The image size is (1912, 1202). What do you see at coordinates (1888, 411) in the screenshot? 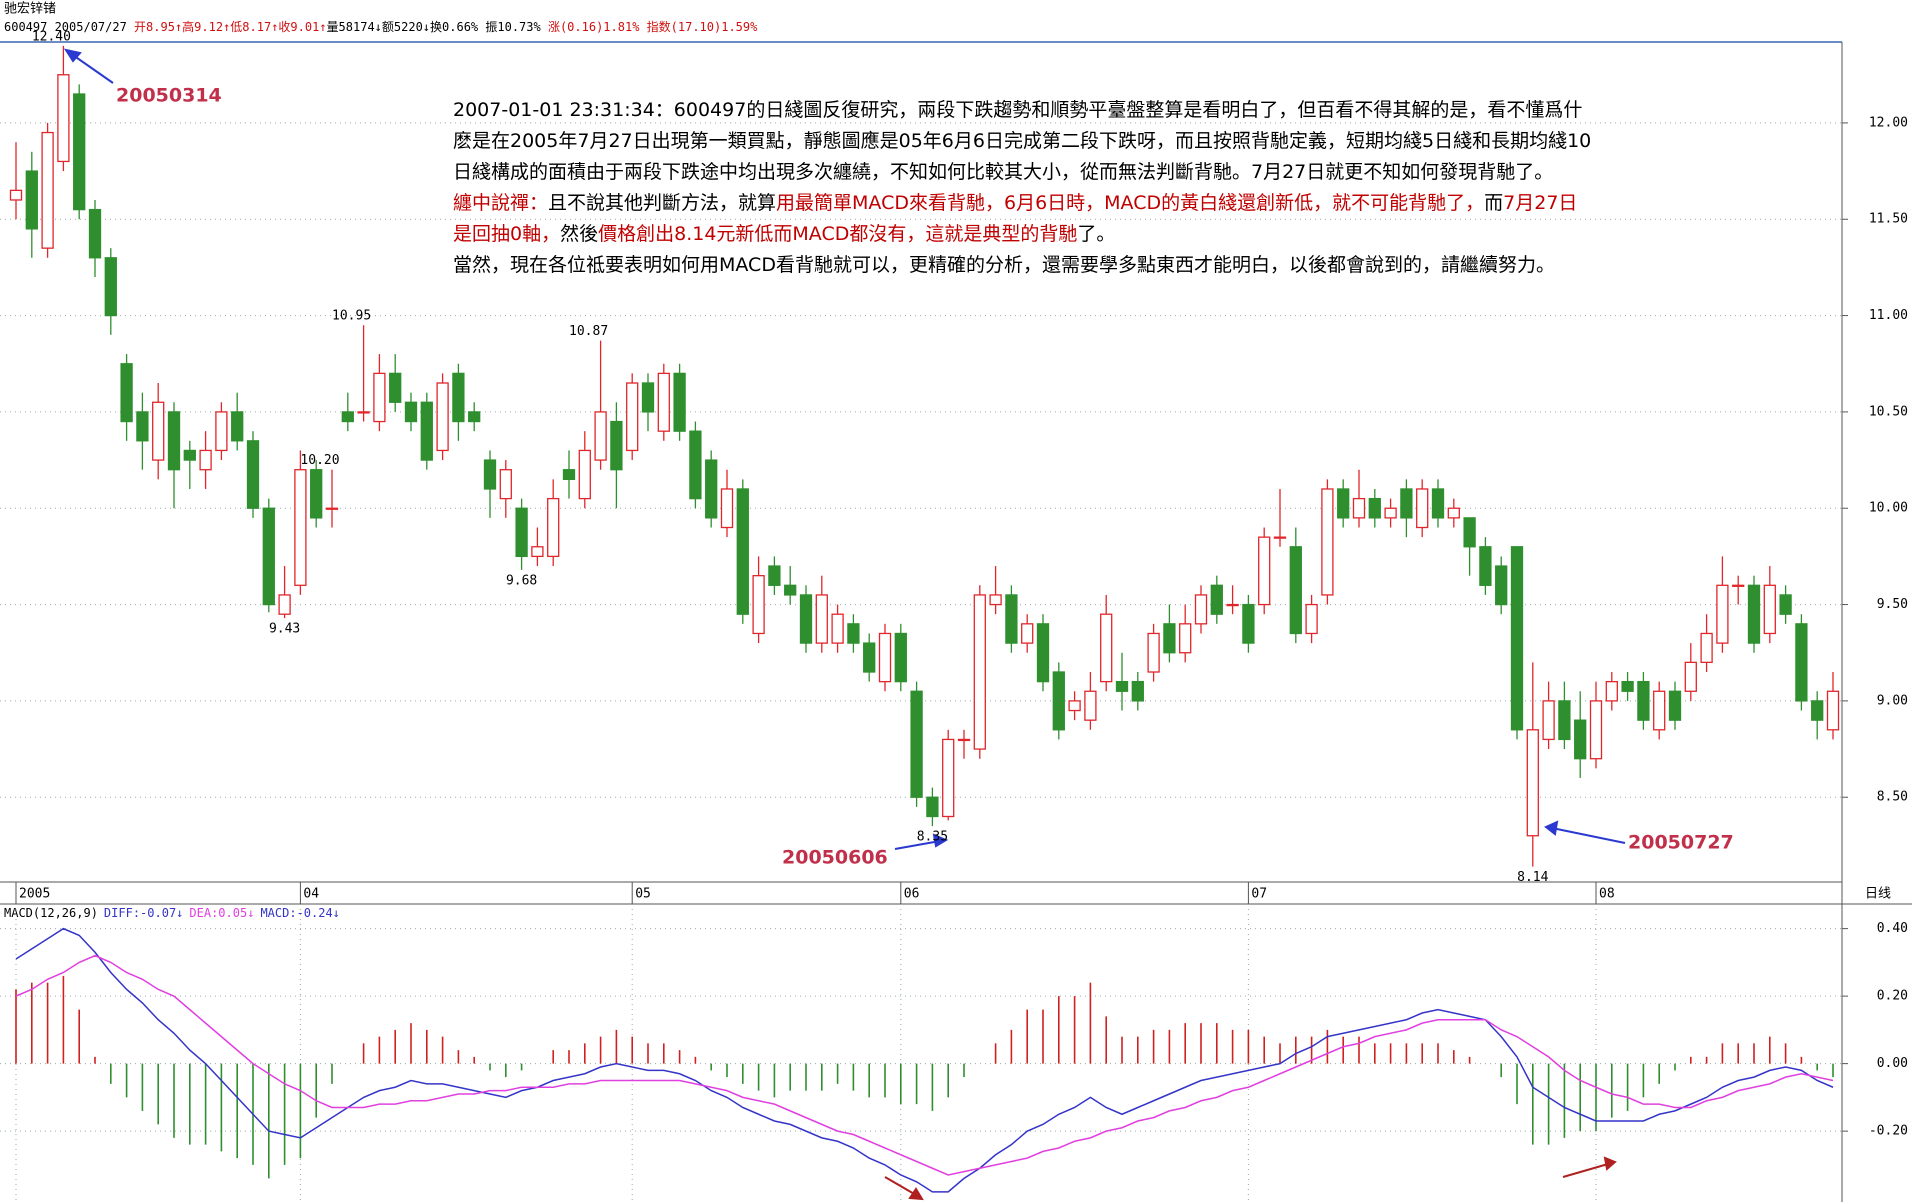
I see `y-tick-label: 10.50` at bounding box center [1888, 411].